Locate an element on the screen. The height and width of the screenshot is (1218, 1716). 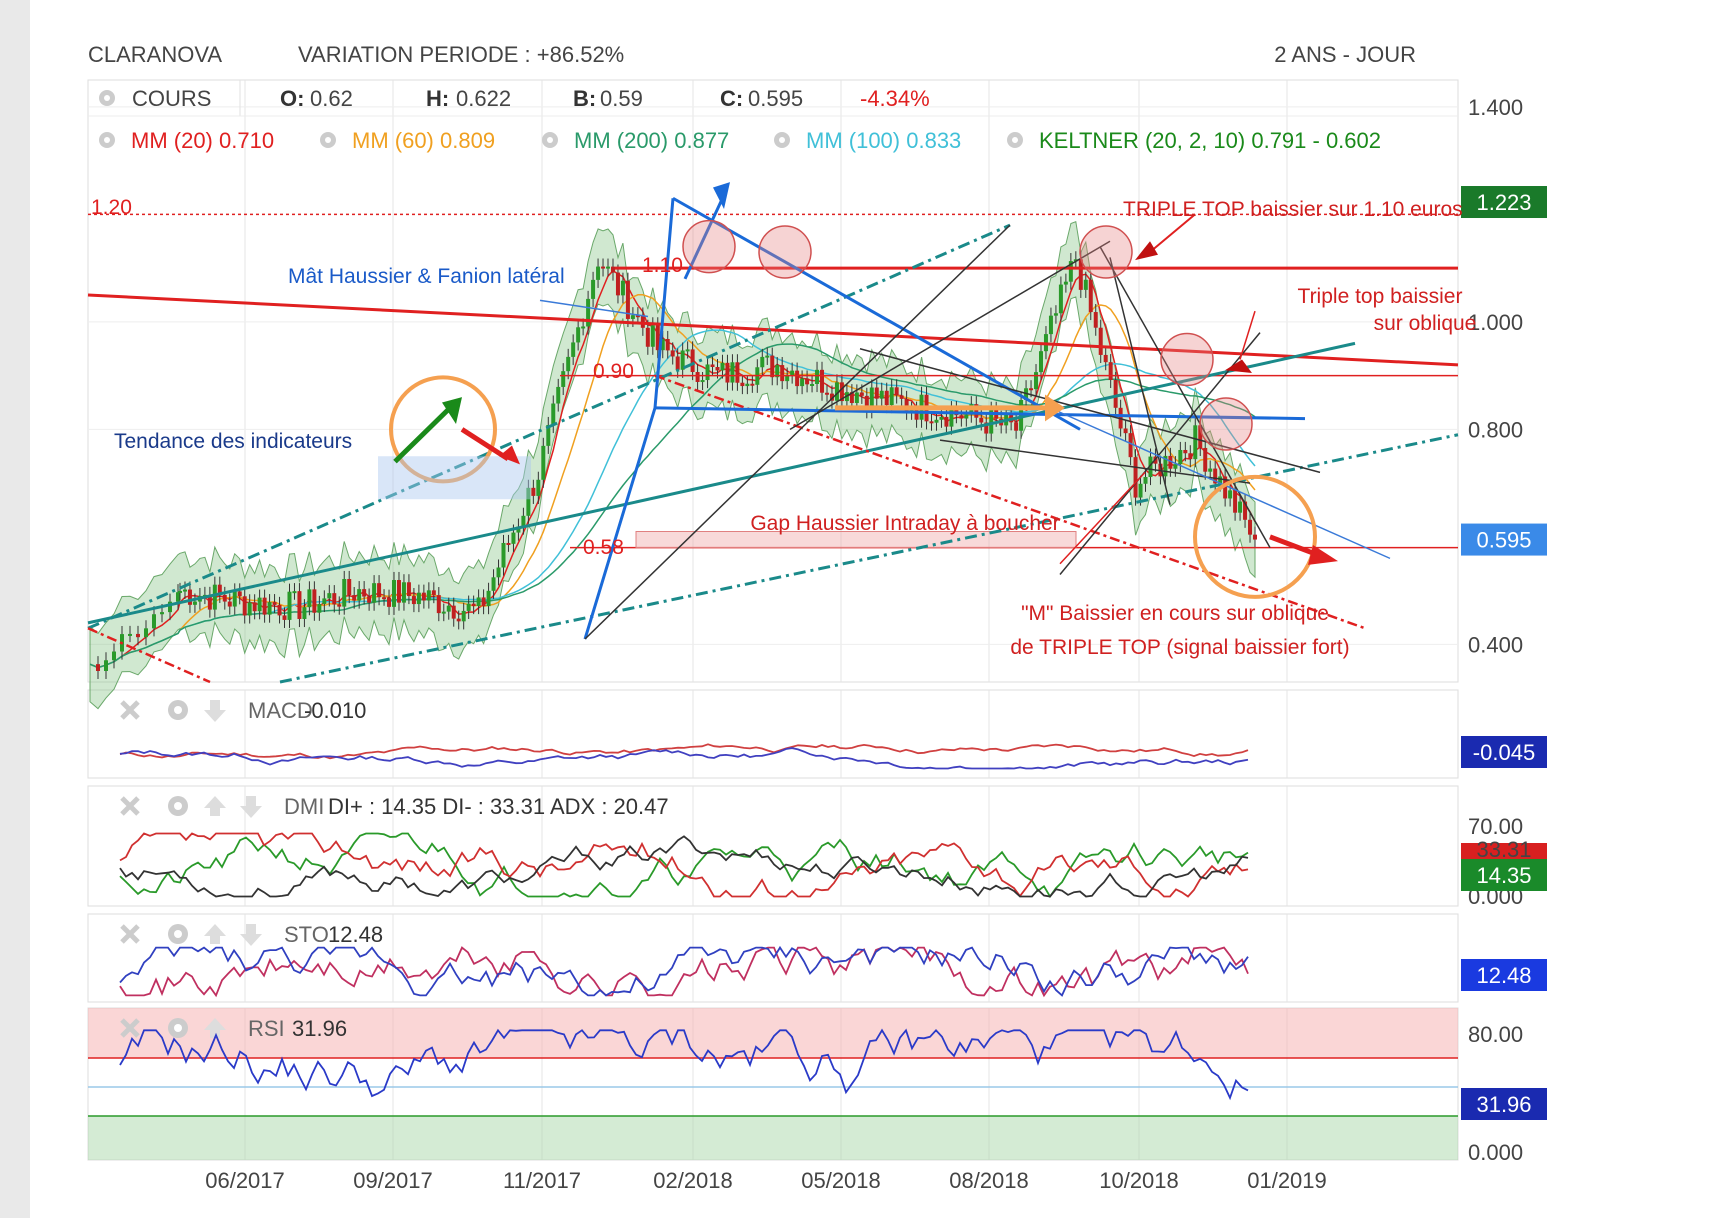
di-plus-line is located at coordinates (684, 865).